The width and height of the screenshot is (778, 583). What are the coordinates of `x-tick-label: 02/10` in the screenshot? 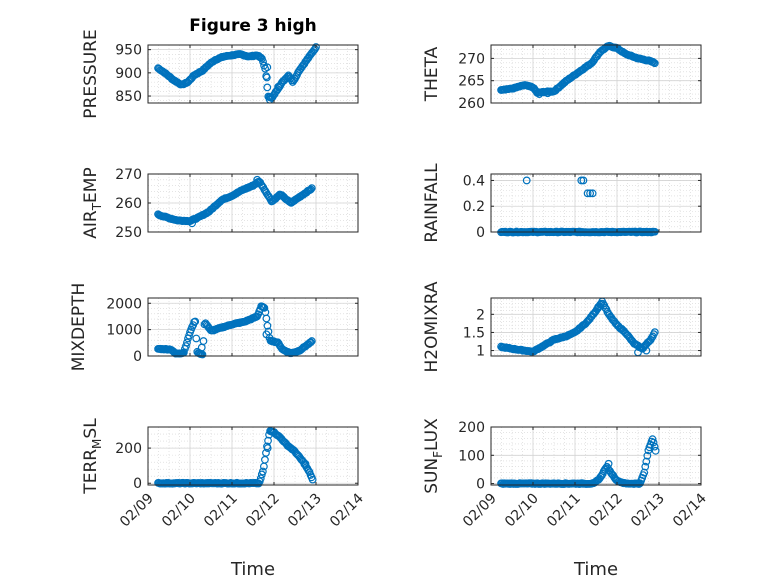 It's located at (179, 511).